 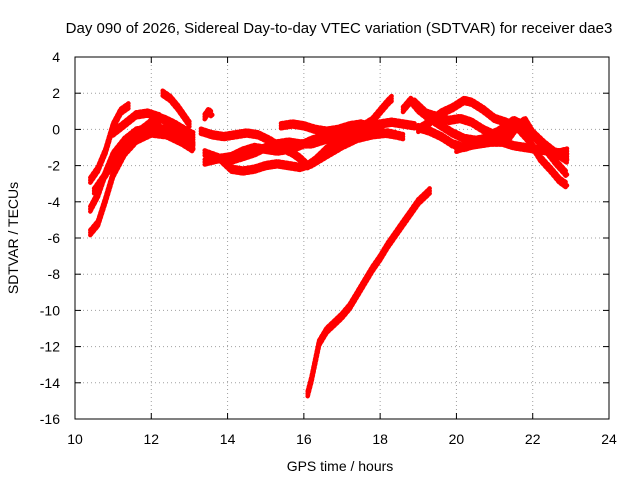 What do you see at coordinates (380, 439) in the screenshot?
I see `x-tick-label: 18` at bounding box center [380, 439].